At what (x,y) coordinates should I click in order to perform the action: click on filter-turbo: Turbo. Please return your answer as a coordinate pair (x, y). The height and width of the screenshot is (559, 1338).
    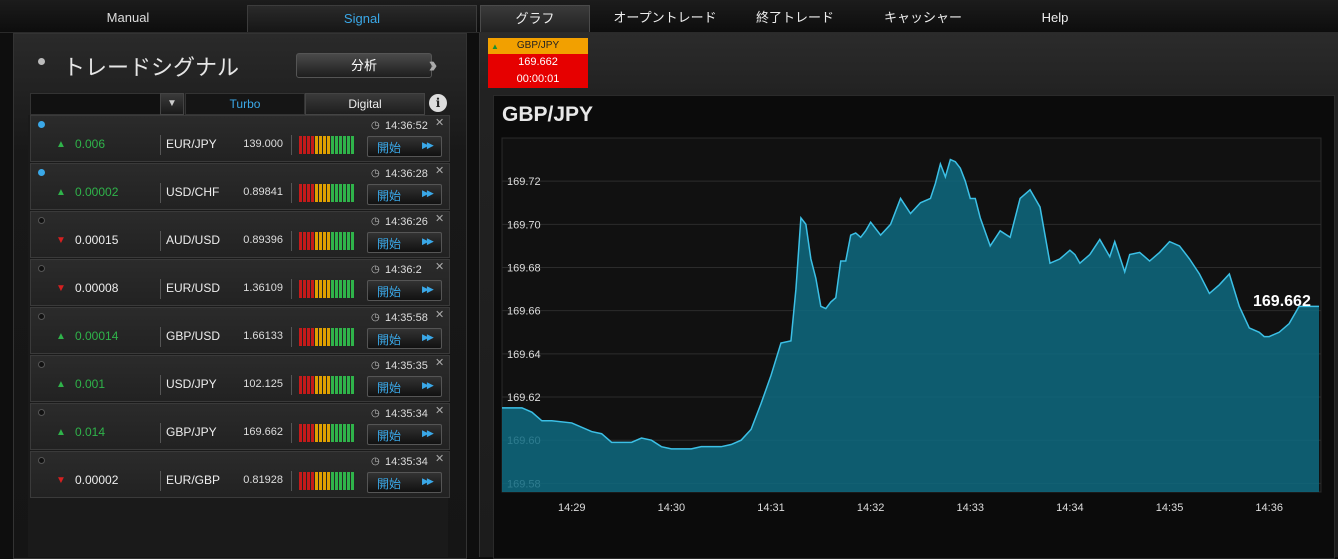
    Looking at the image, I should click on (245, 104).